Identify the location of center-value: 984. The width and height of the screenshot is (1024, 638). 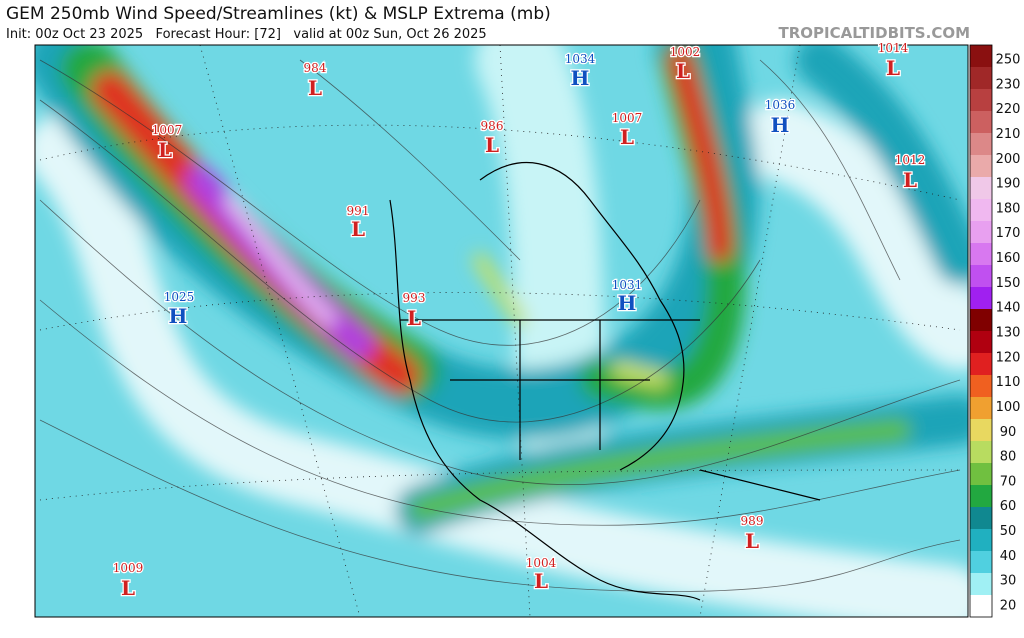
(315, 68).